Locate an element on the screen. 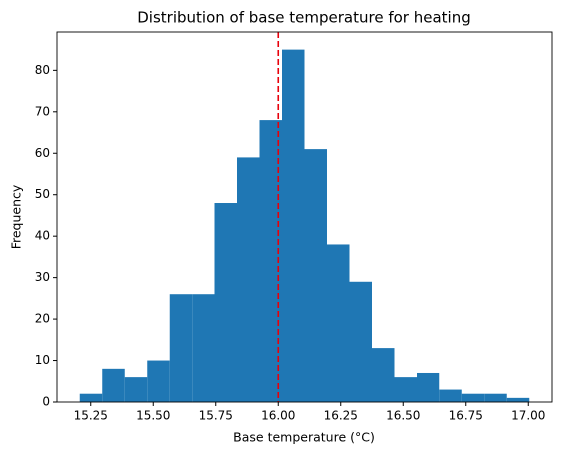 This screenshot has width=562, height=455. x-tick-label: 15.50 is located at coordinates (153, 416).